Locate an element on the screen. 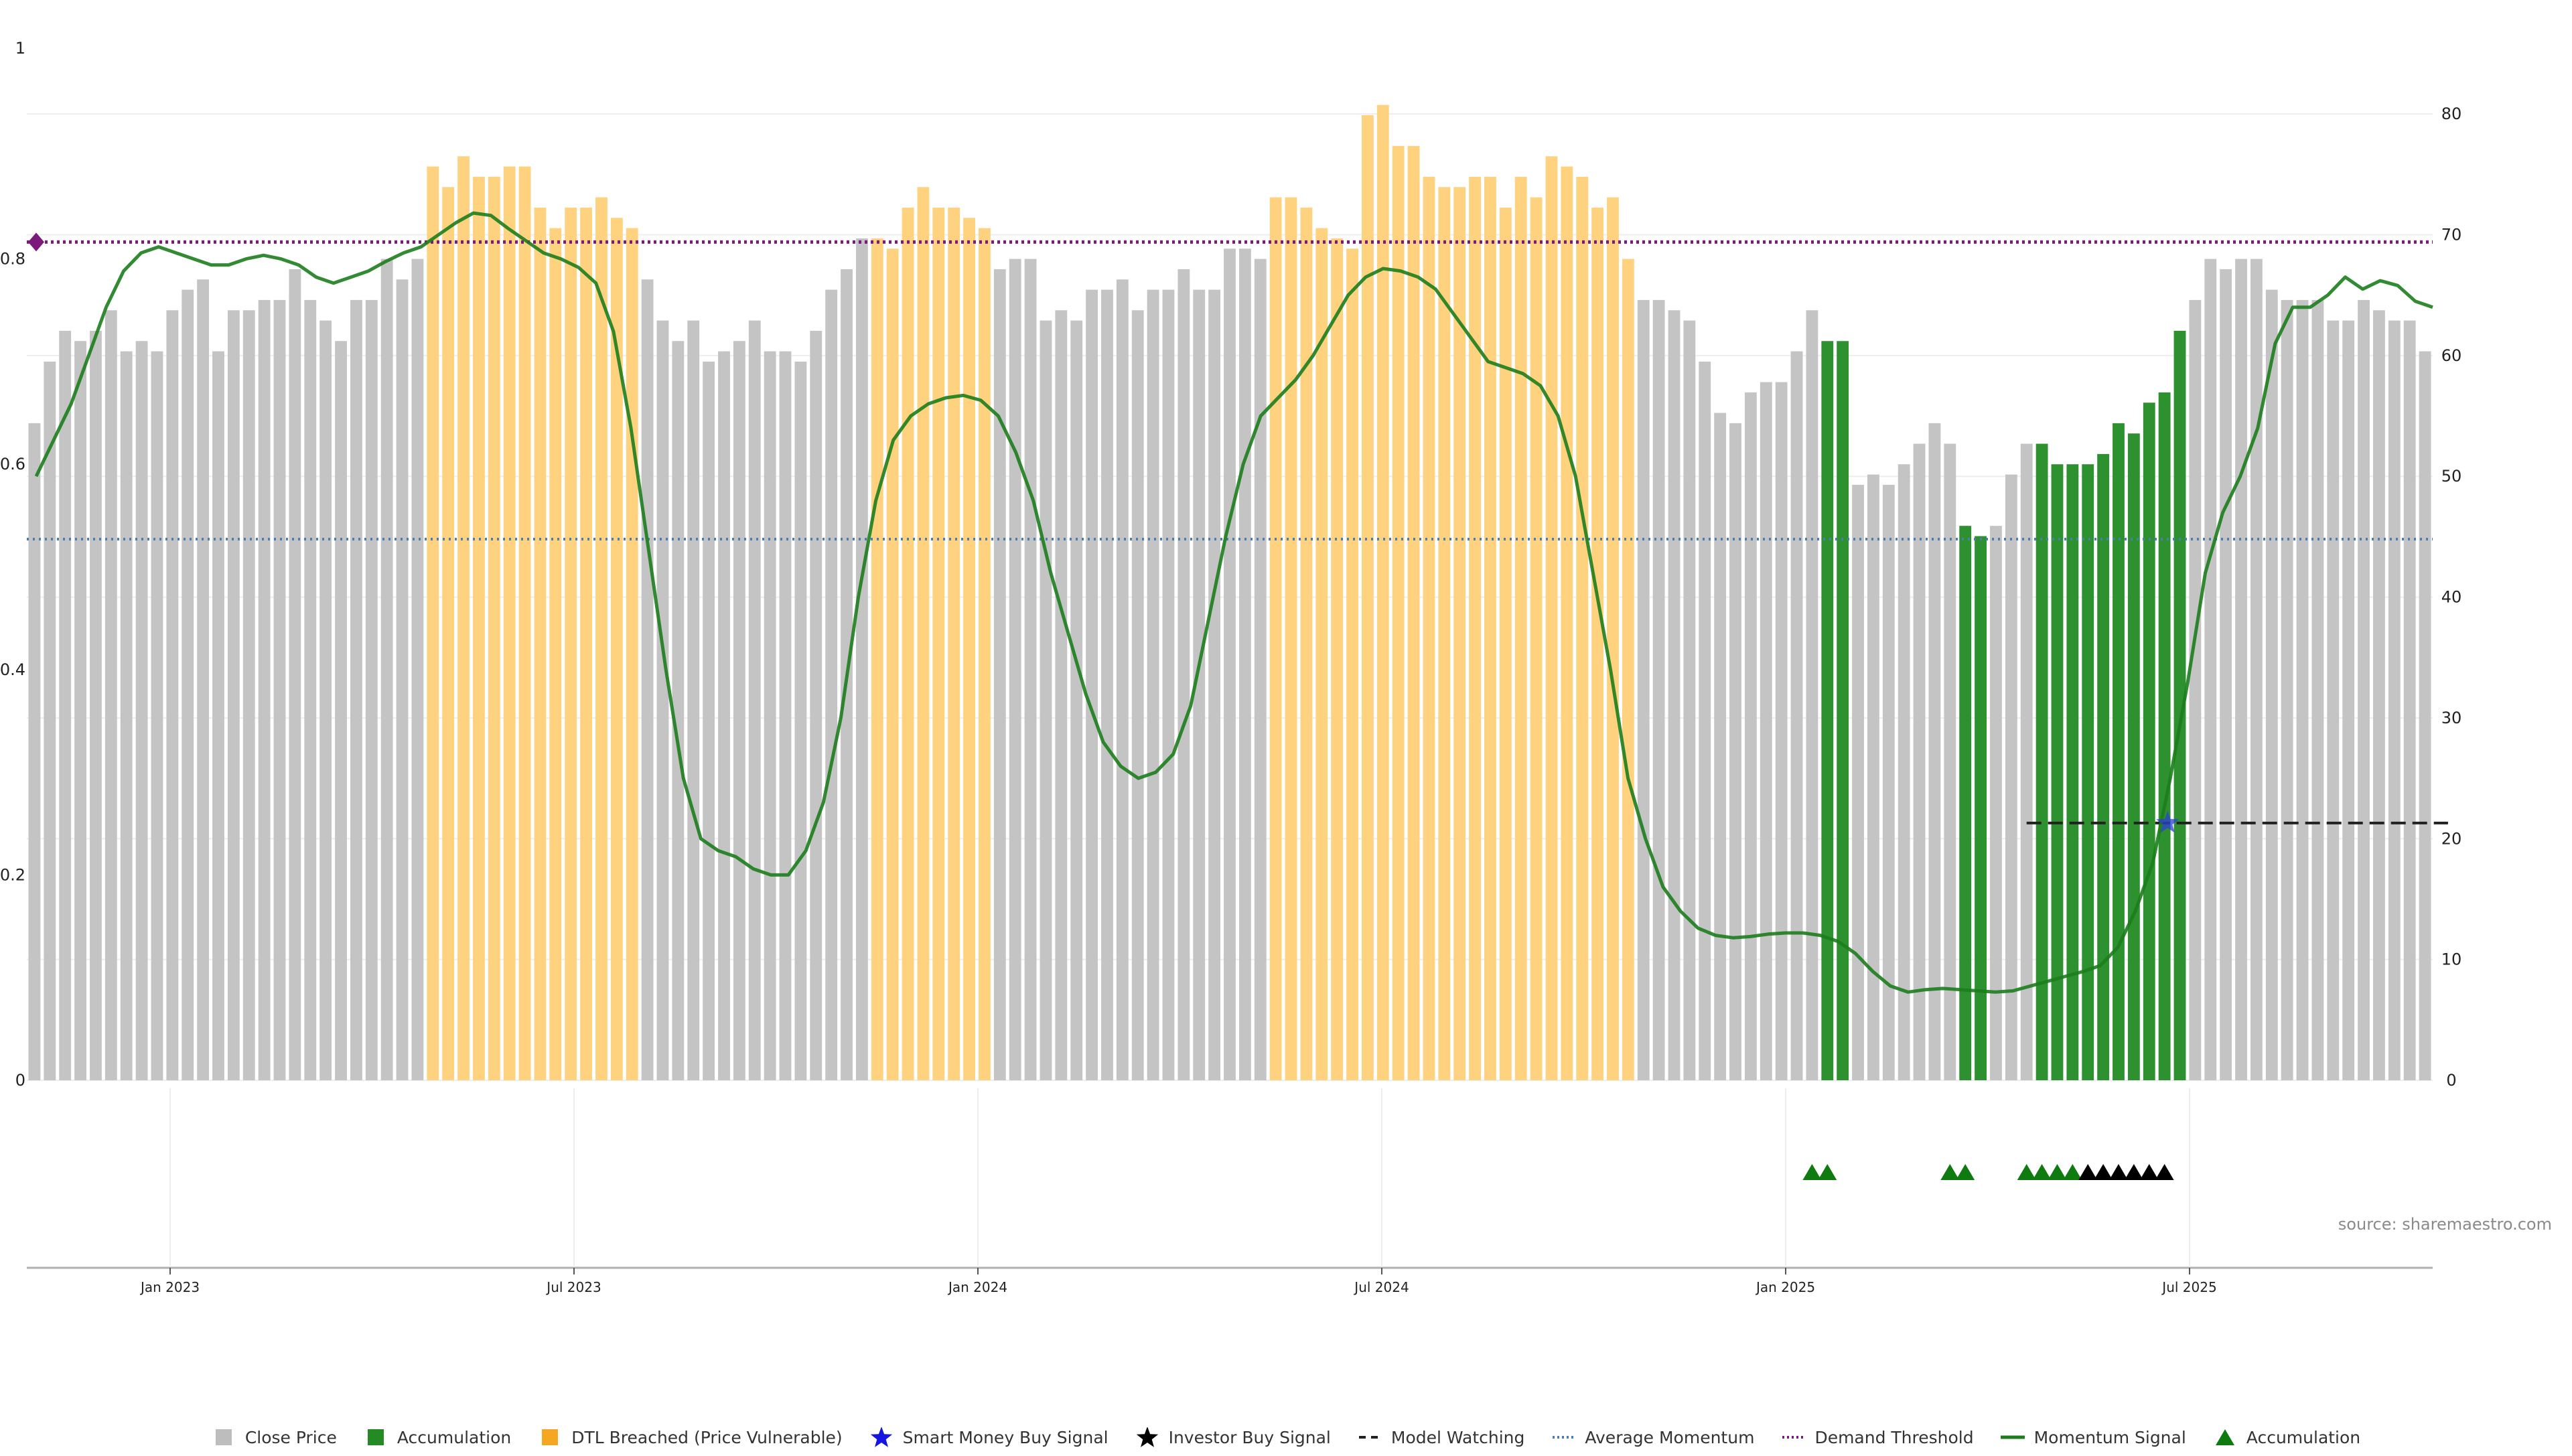  legend-label: Close Price is located at coordinates (290, 1437).